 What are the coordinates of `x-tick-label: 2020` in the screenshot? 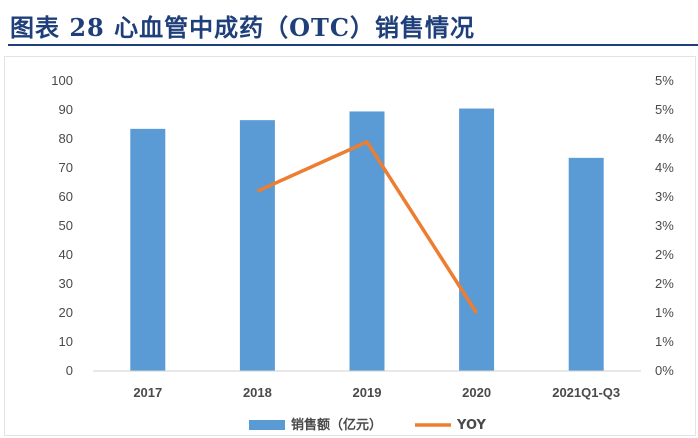 It's located at (476, 392).